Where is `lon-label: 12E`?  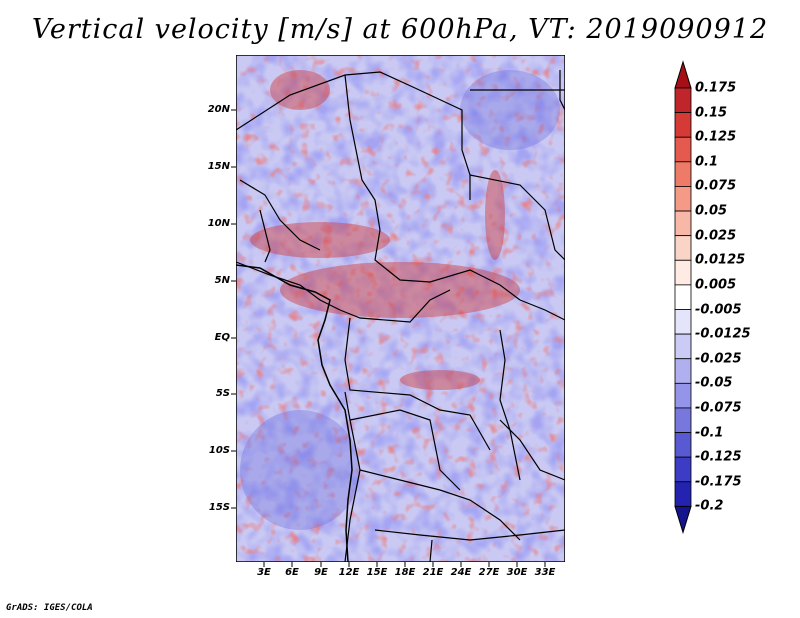 lon-label: 12E is located at coordinates (349, 572).